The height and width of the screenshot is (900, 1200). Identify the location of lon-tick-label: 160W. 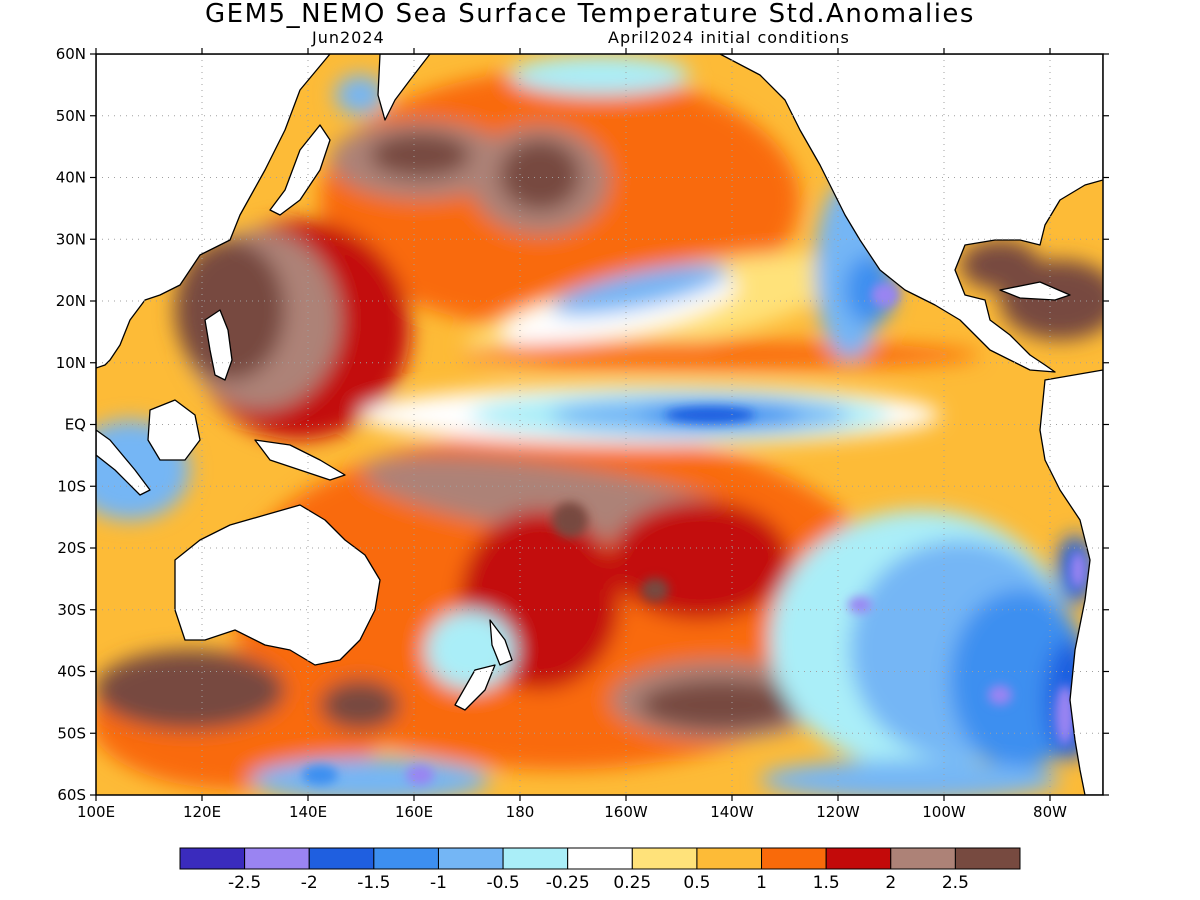
(626, 812).